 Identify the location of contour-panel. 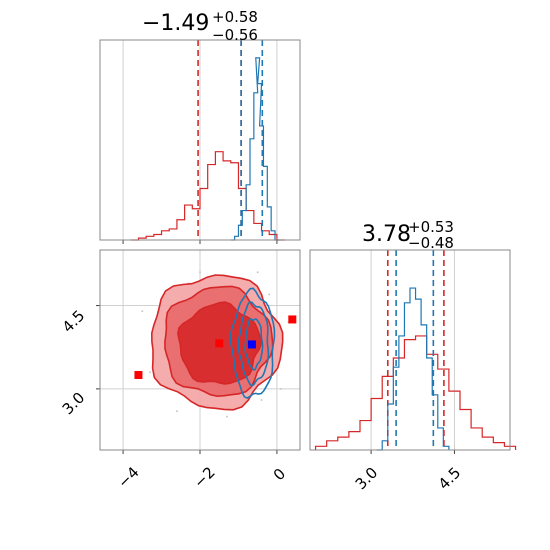
(198, 351).